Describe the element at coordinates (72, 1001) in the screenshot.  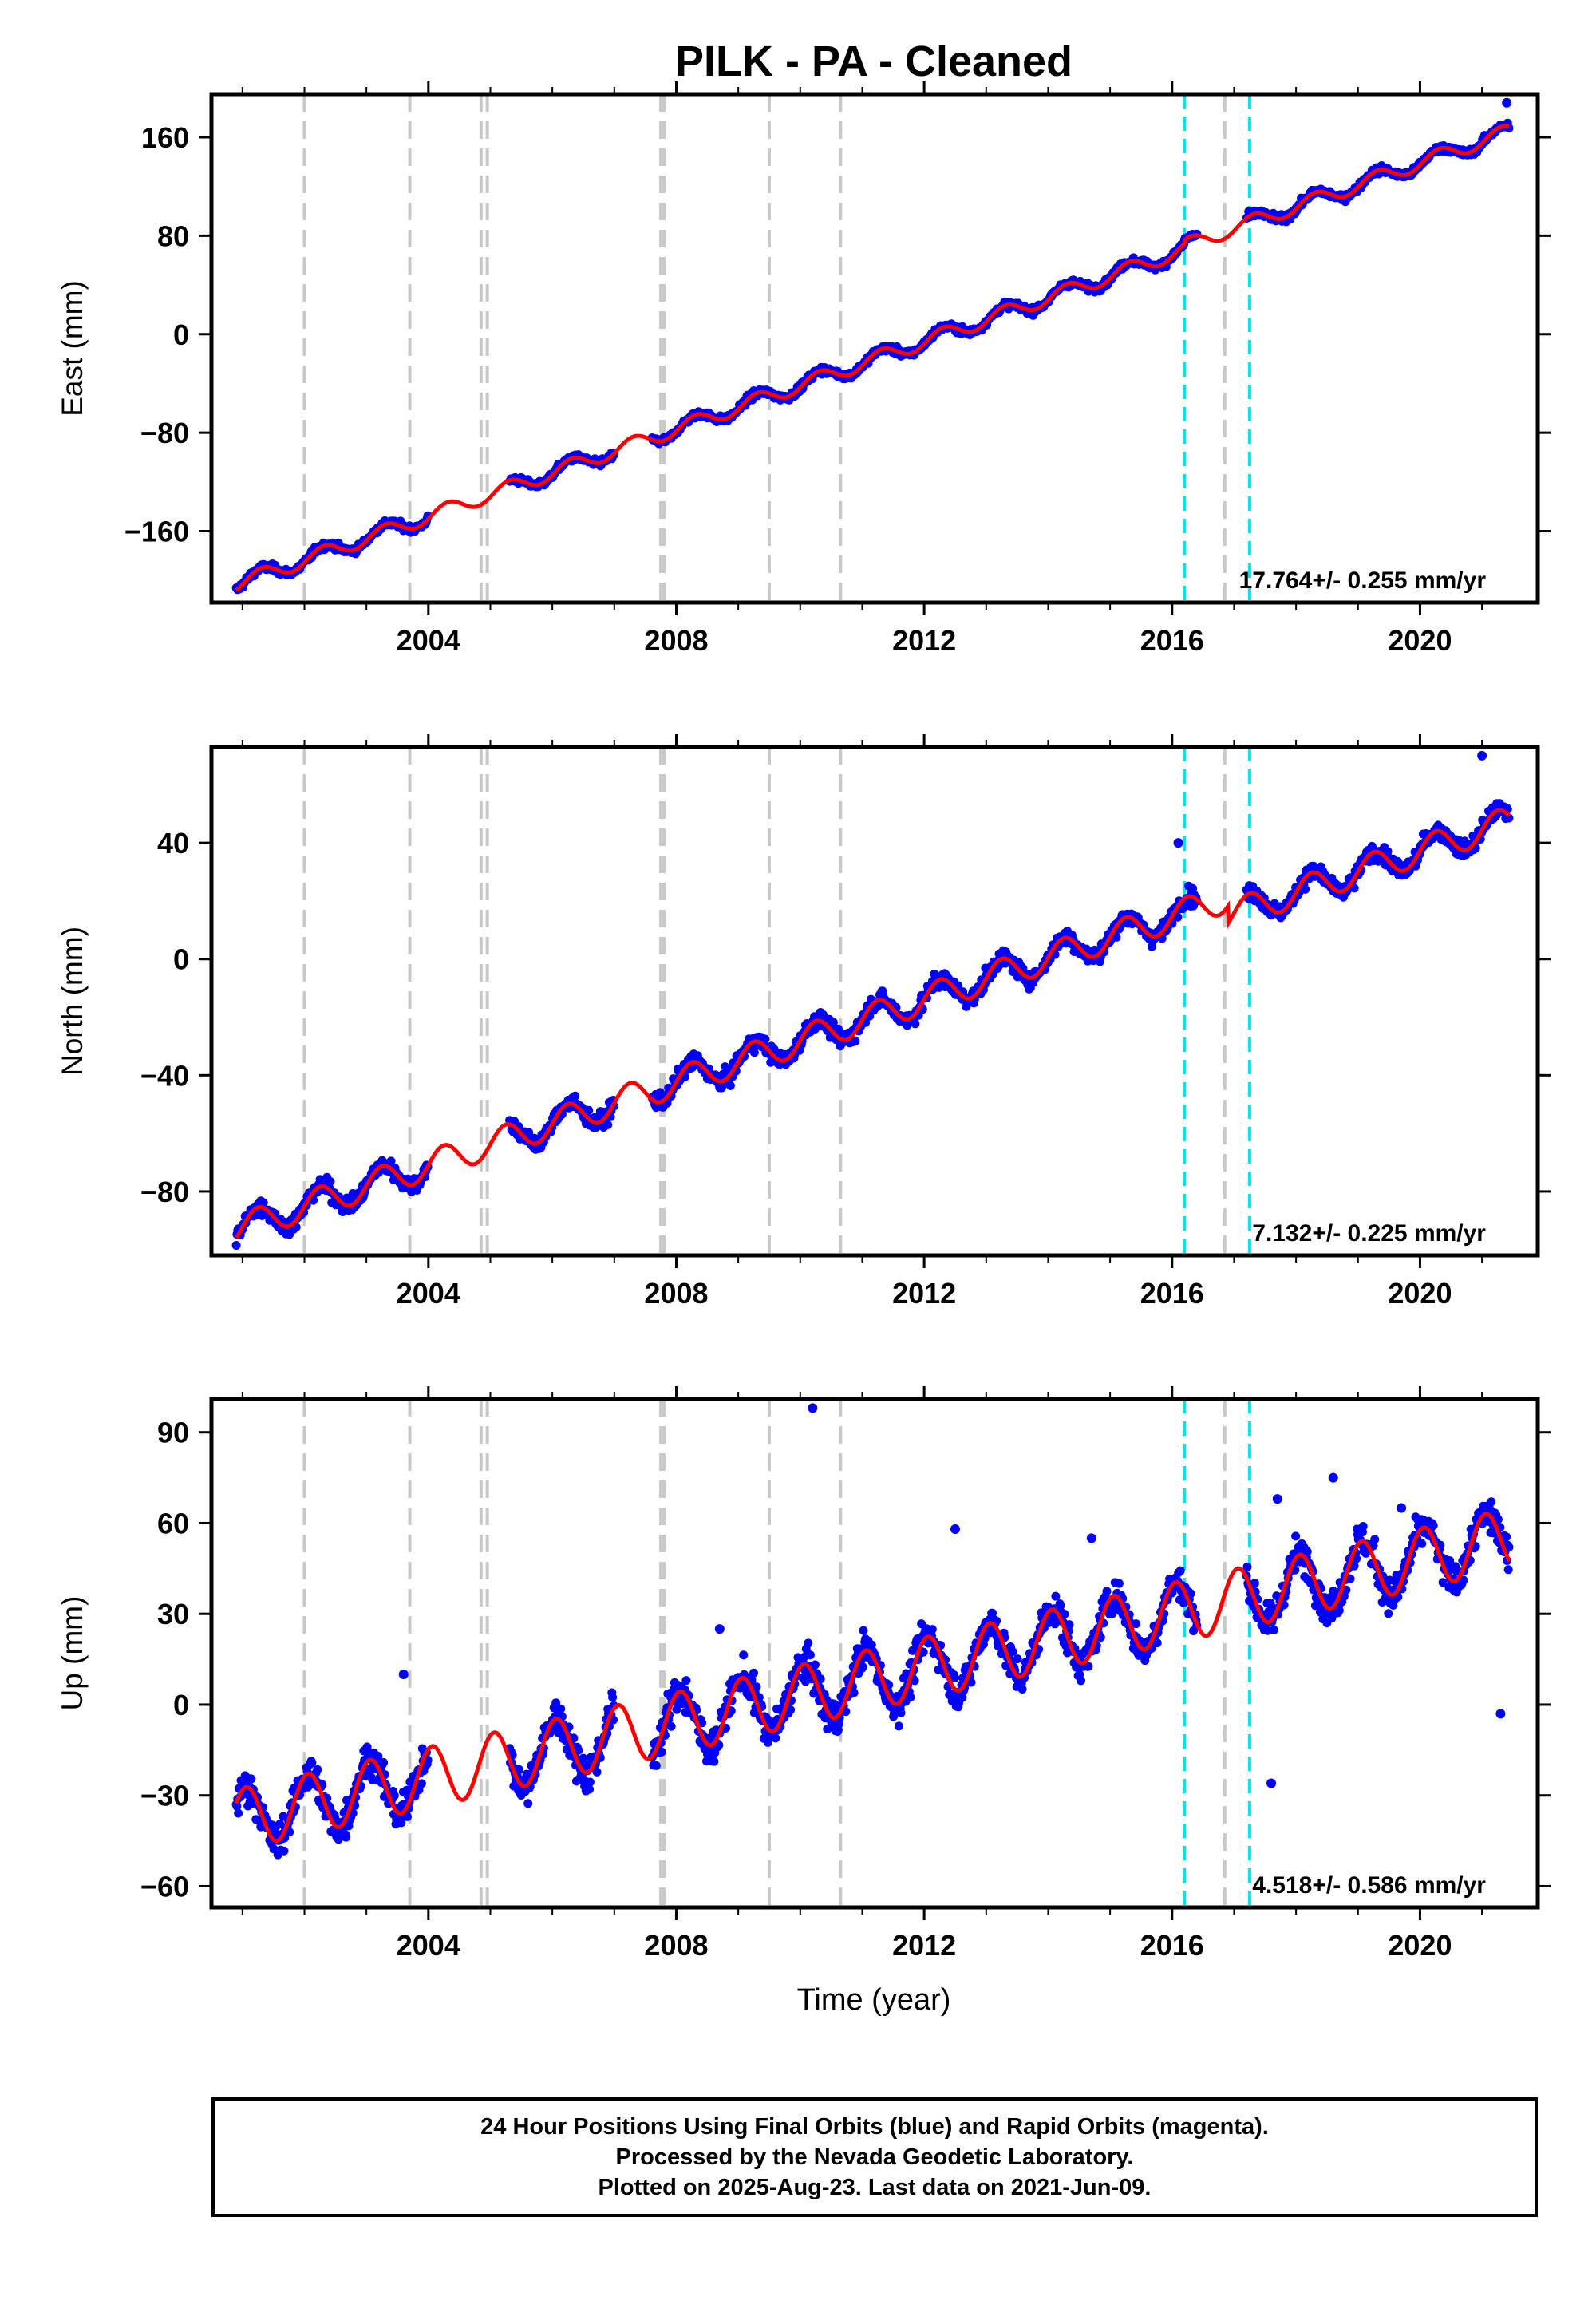
I see `y-axis-label: North (mm)` at that location.